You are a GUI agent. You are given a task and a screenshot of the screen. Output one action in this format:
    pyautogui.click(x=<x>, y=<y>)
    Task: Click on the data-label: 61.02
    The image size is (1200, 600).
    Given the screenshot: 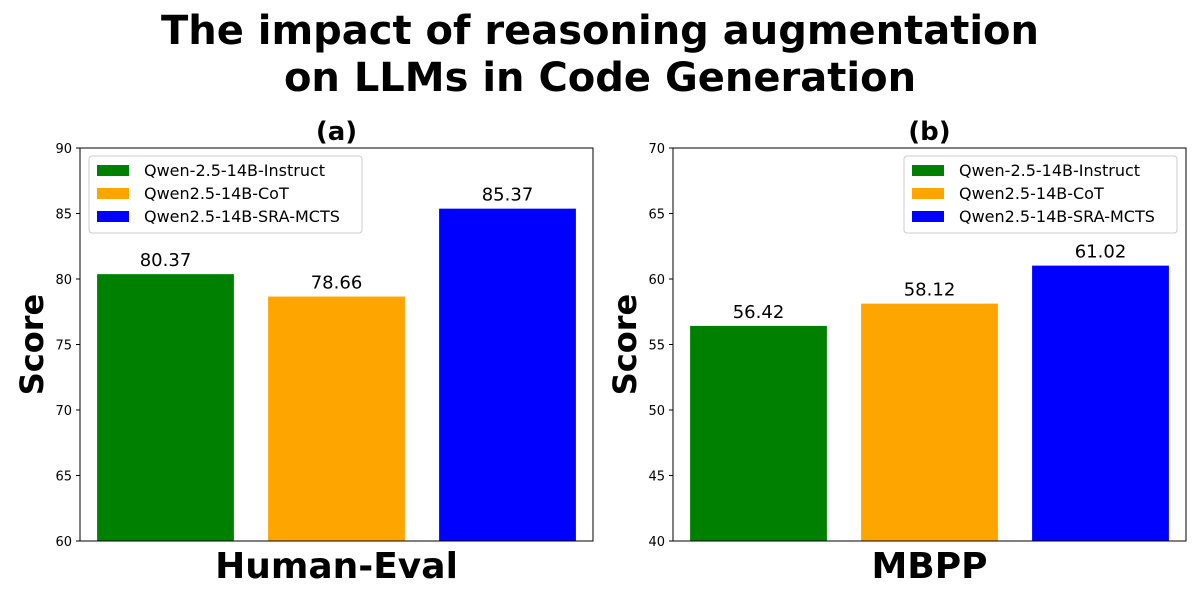 What is the action you would take?
    pyautogui.click(x=1101, y=252)
    